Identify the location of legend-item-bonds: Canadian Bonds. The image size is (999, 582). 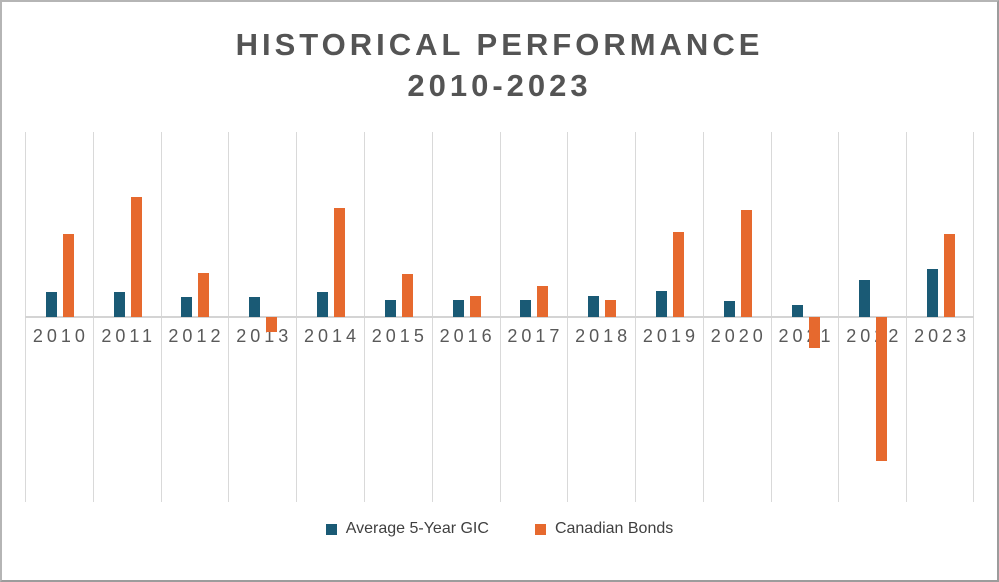
(604, 529).